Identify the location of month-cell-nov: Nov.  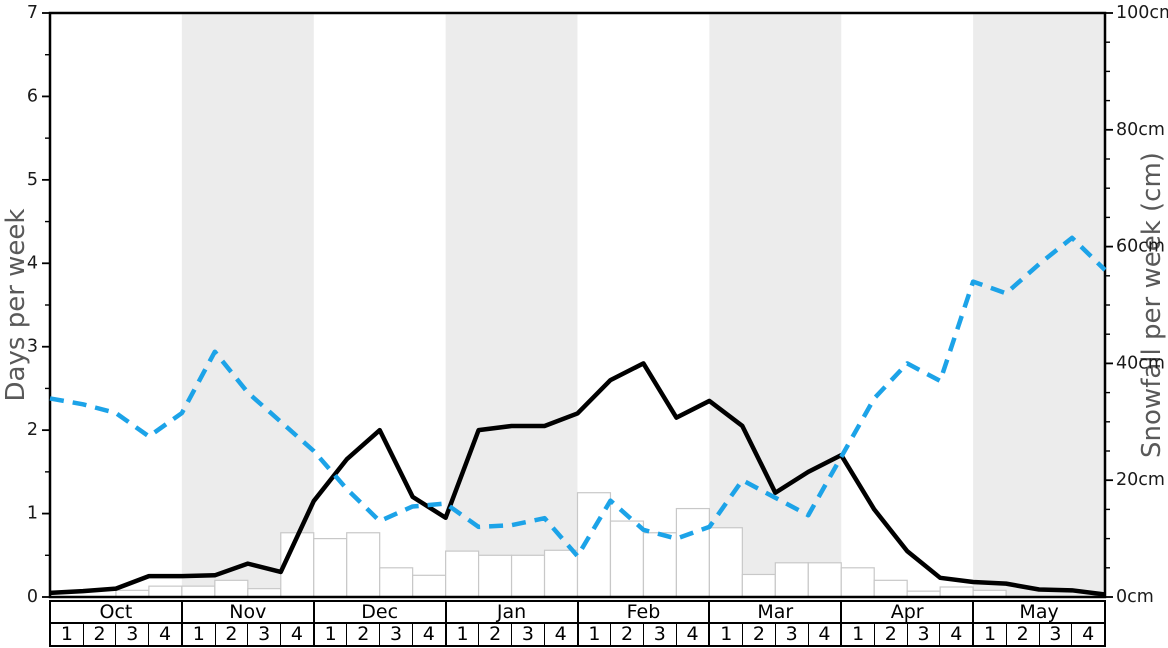
(249, 612).